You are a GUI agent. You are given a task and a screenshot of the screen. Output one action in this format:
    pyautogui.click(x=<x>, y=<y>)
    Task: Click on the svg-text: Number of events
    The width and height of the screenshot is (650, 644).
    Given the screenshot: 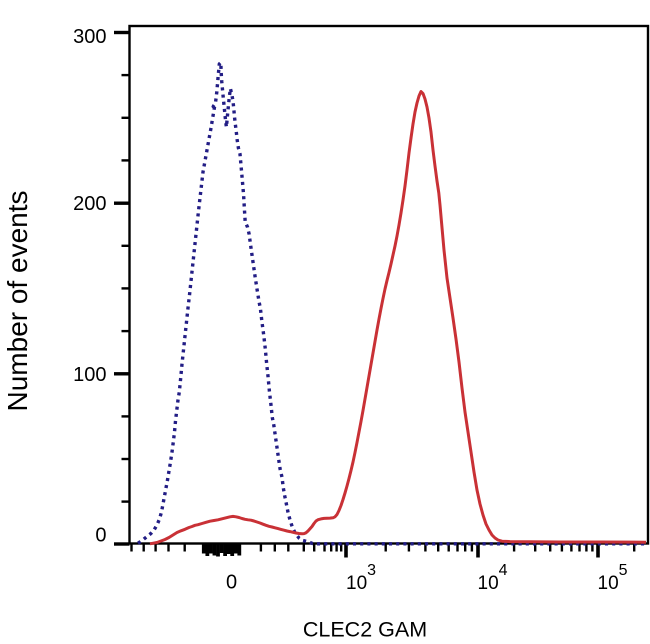 What is the action you would take?
    pyautogui.click(x=17, y=301)
    